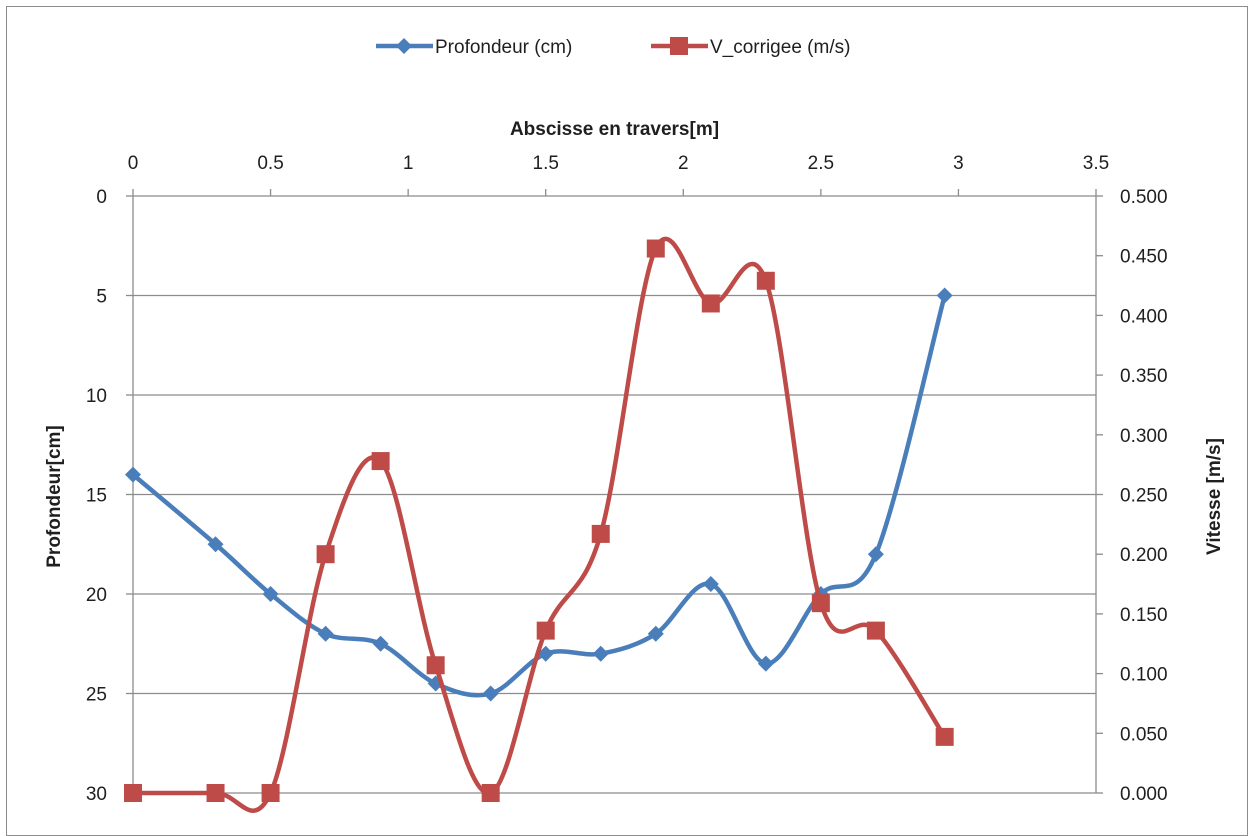  What do you see at coordinates (96, 695) in the screenshot?
I see `left-y-tick-label: 25` at bounding box center [96, 695].